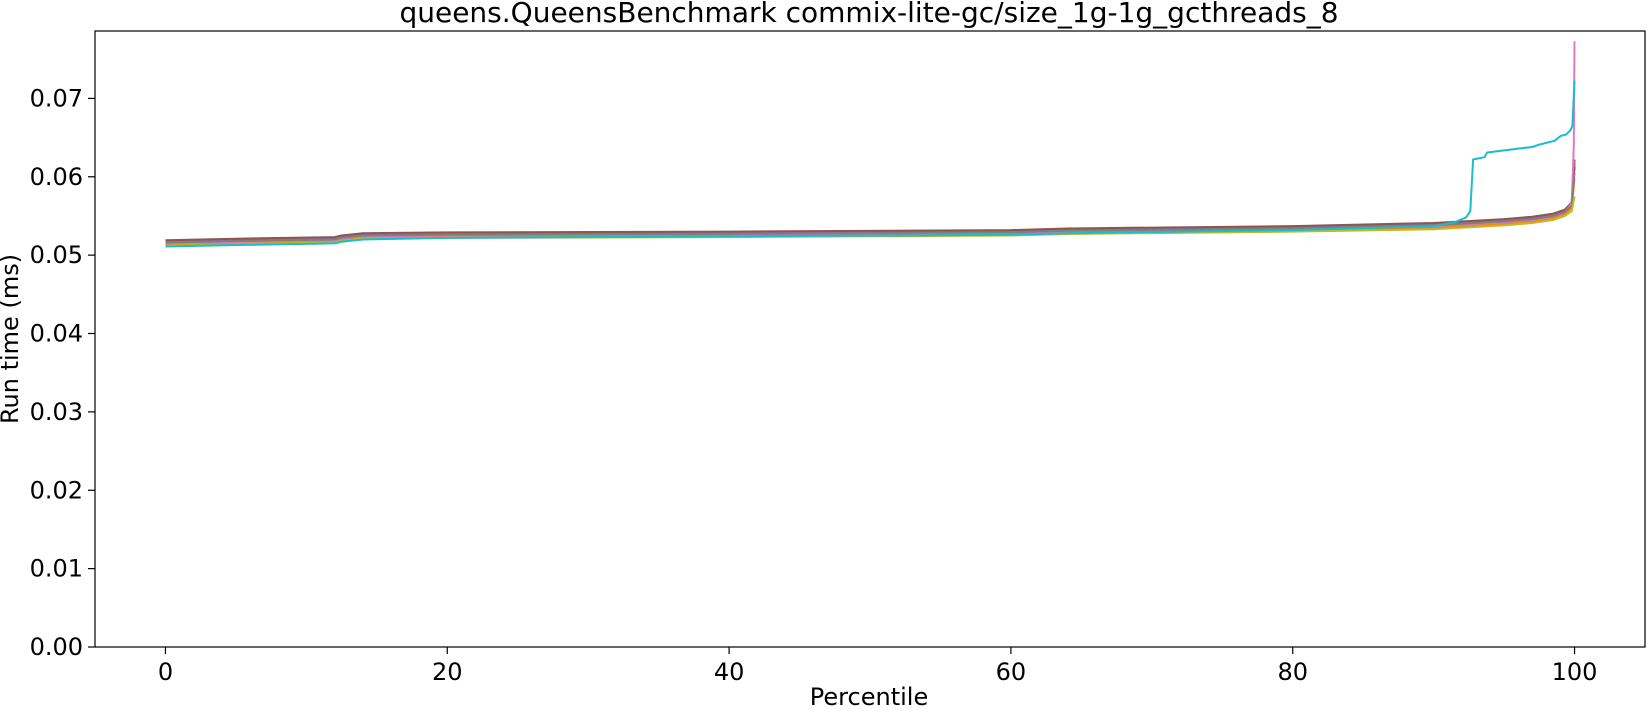  What do you see at coordinates (56, 647) in the screenshot?
I see `y-tick-label: 0.00` at bounding box center [56, 647].